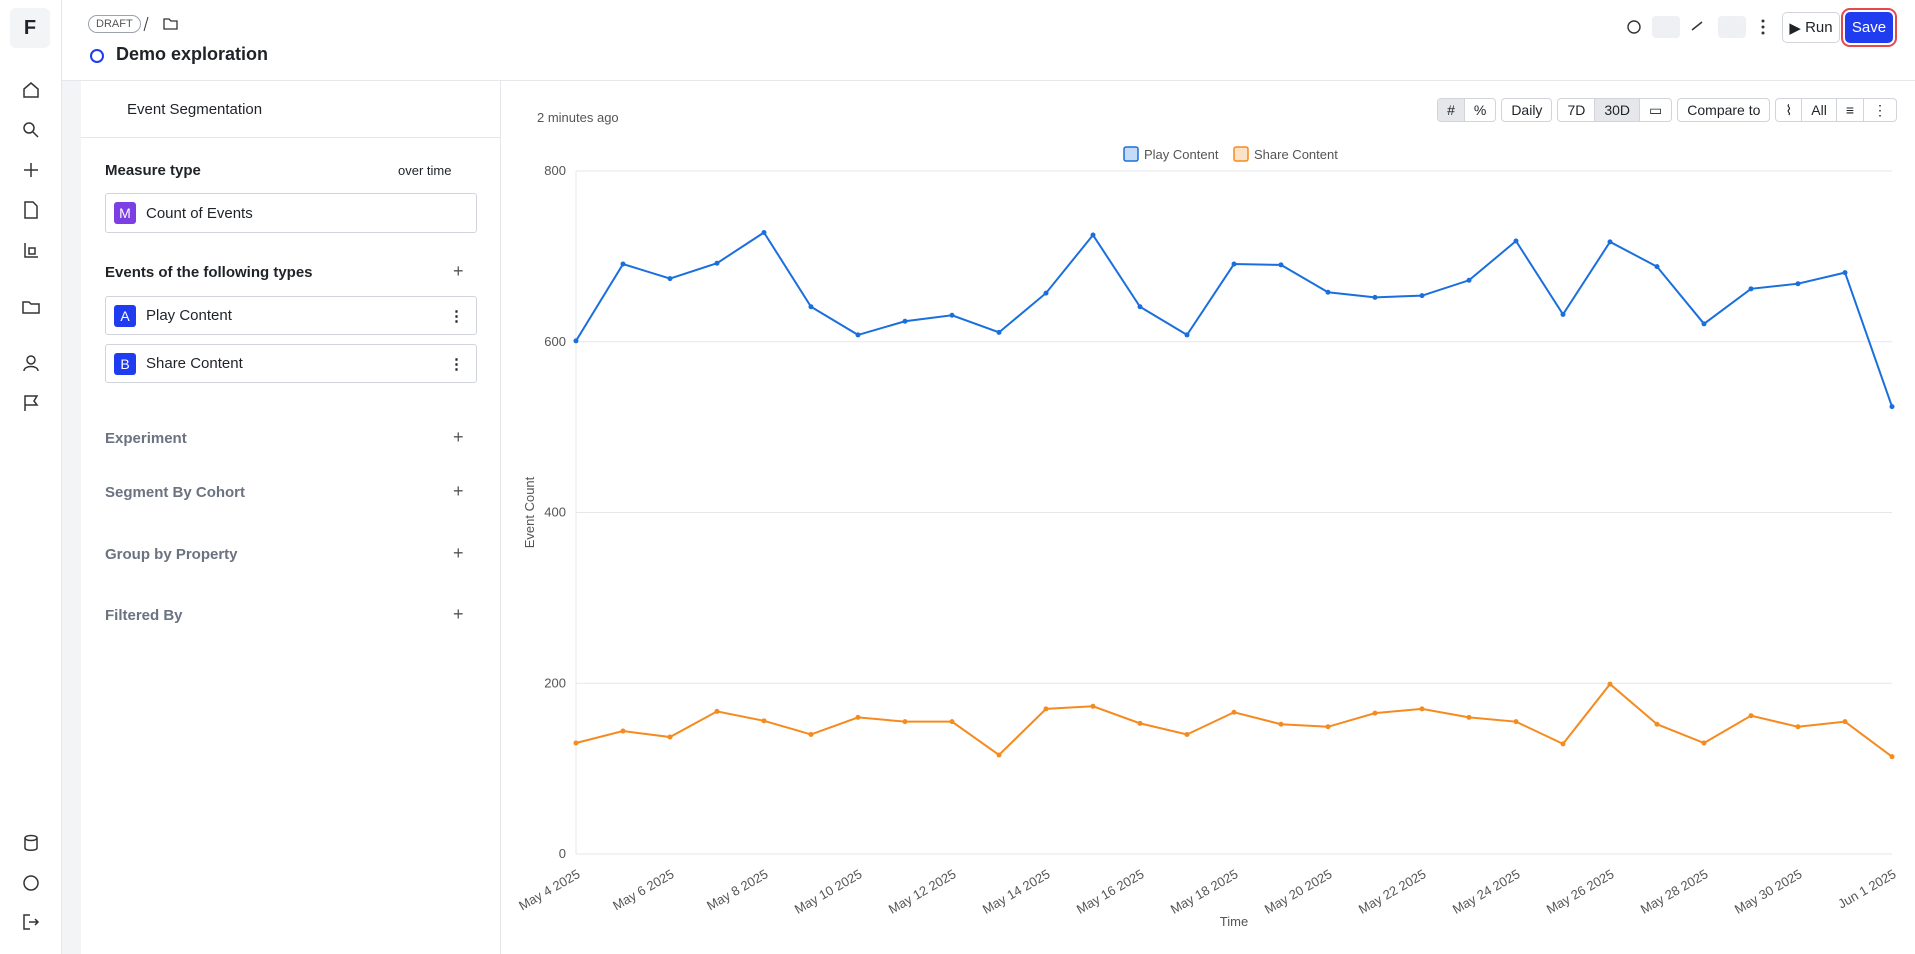 Image resolution: width=1915 pixels, height=954 pixels. What do you see at coordinates (31, 90) in the screenshot?
I see `home-icon` at bounding box center [31, 90].